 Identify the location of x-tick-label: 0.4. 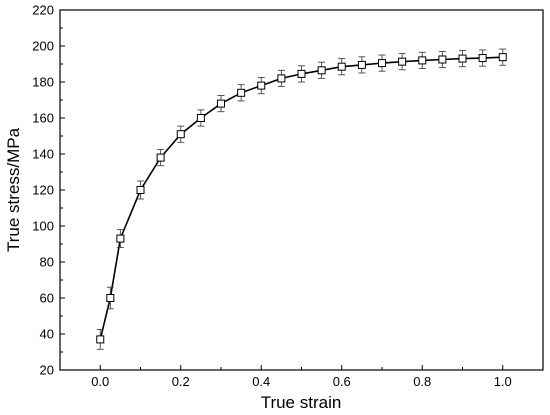
(261, 381).